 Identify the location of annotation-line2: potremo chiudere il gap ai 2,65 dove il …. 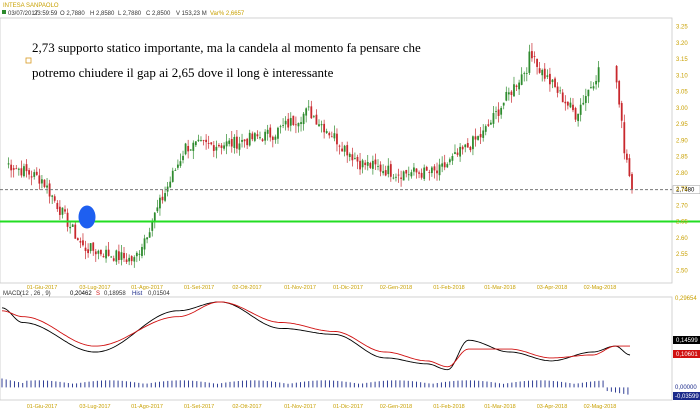
(183, 72).